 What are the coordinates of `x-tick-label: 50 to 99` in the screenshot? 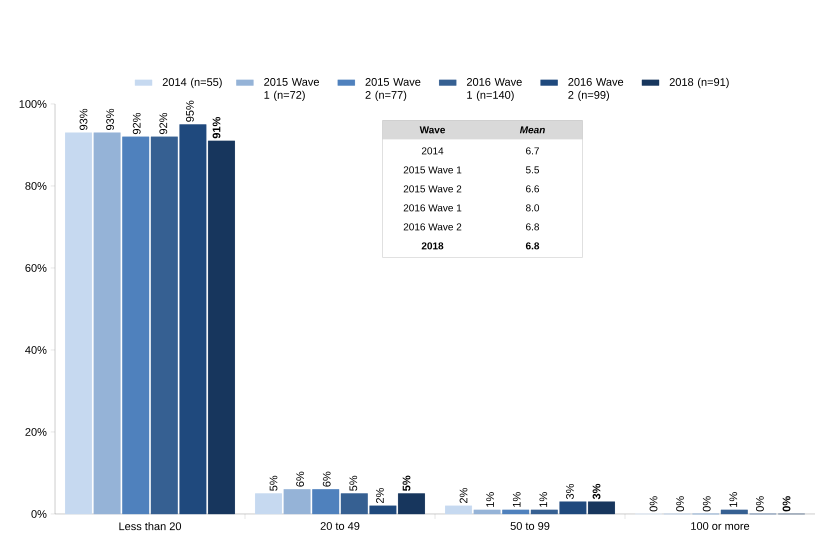 It's located at (530, 526).